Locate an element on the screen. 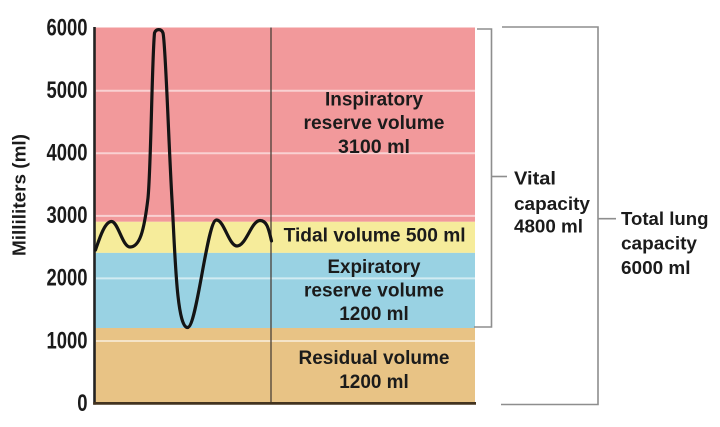 This screenshot has height=427, width=720. svg-text: Total lung is located at coordinates (665, 219).